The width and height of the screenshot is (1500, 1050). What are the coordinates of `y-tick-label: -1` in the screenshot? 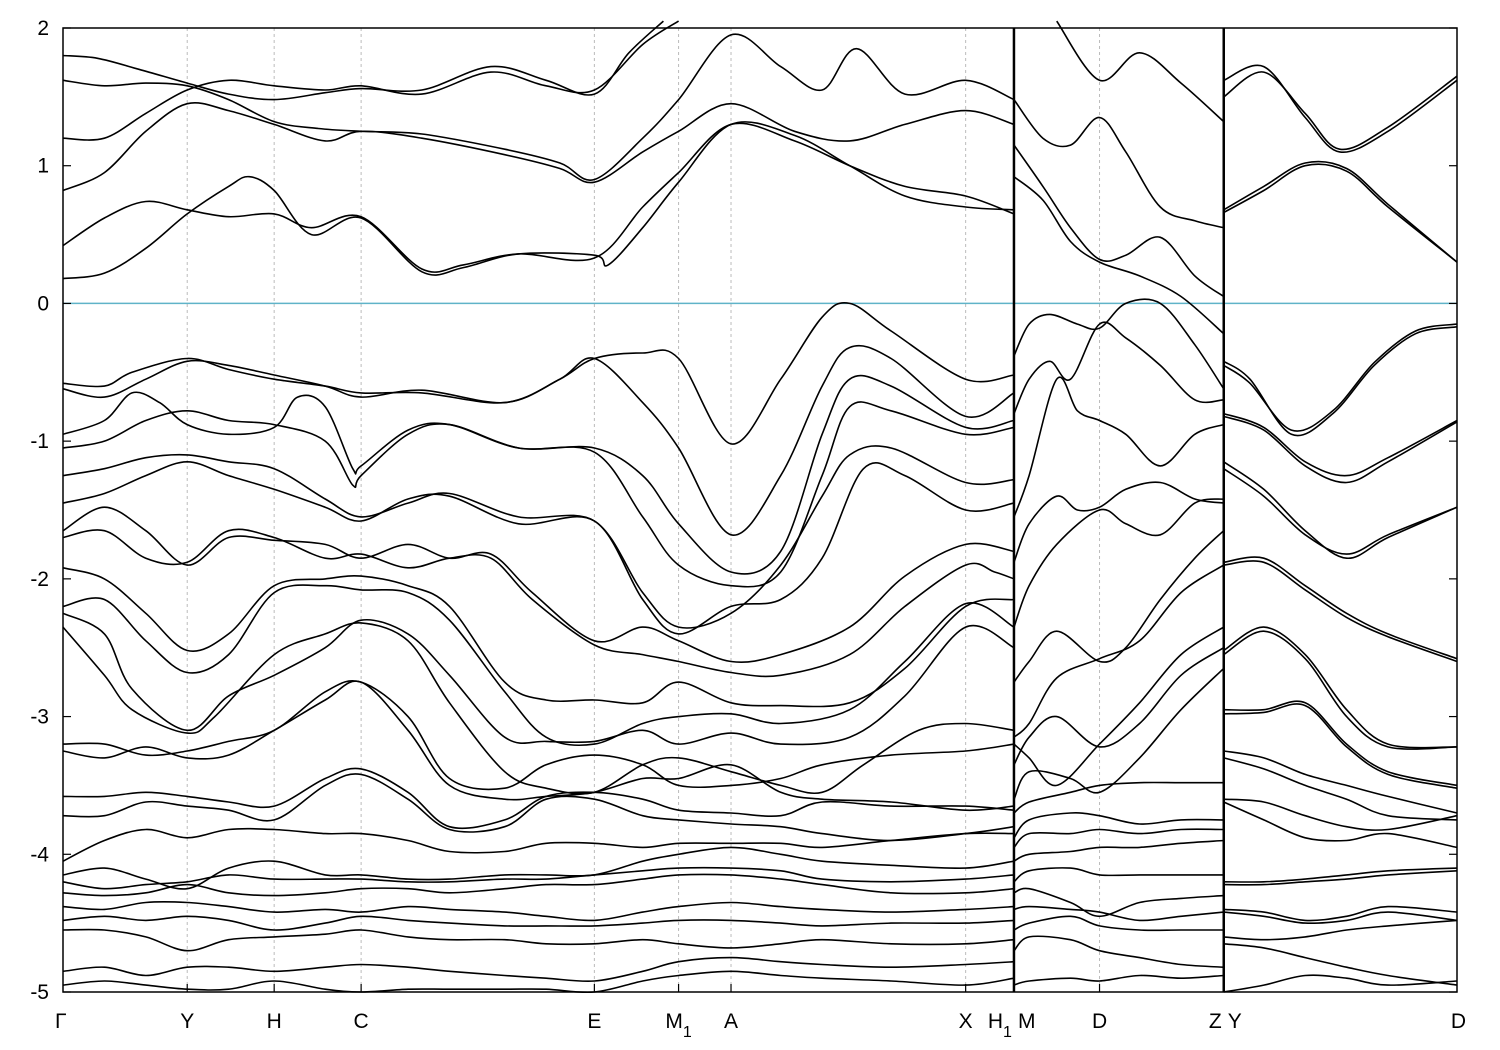 It's located at (39, 441).